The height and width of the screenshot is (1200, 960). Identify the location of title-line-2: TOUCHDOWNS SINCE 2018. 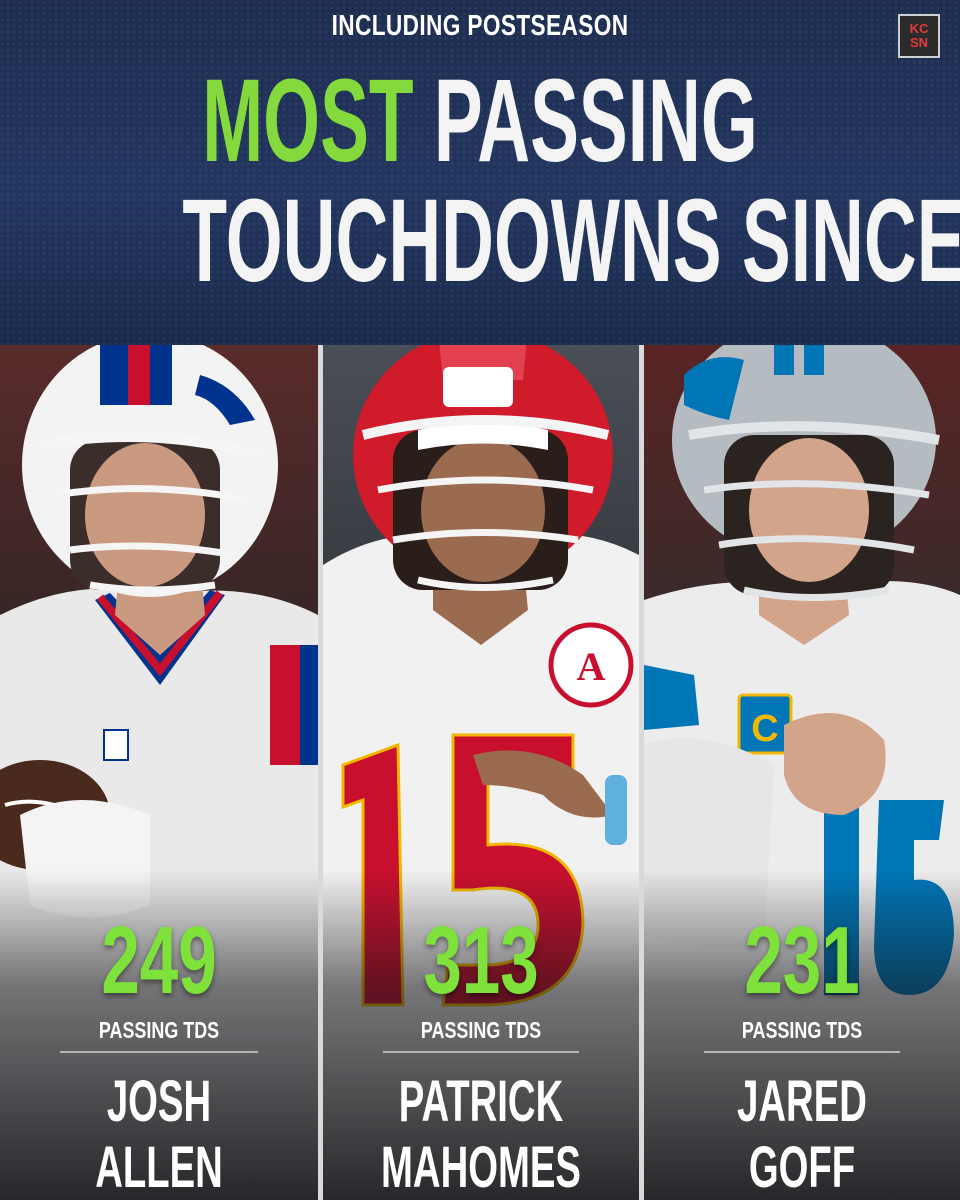
(571, 241).